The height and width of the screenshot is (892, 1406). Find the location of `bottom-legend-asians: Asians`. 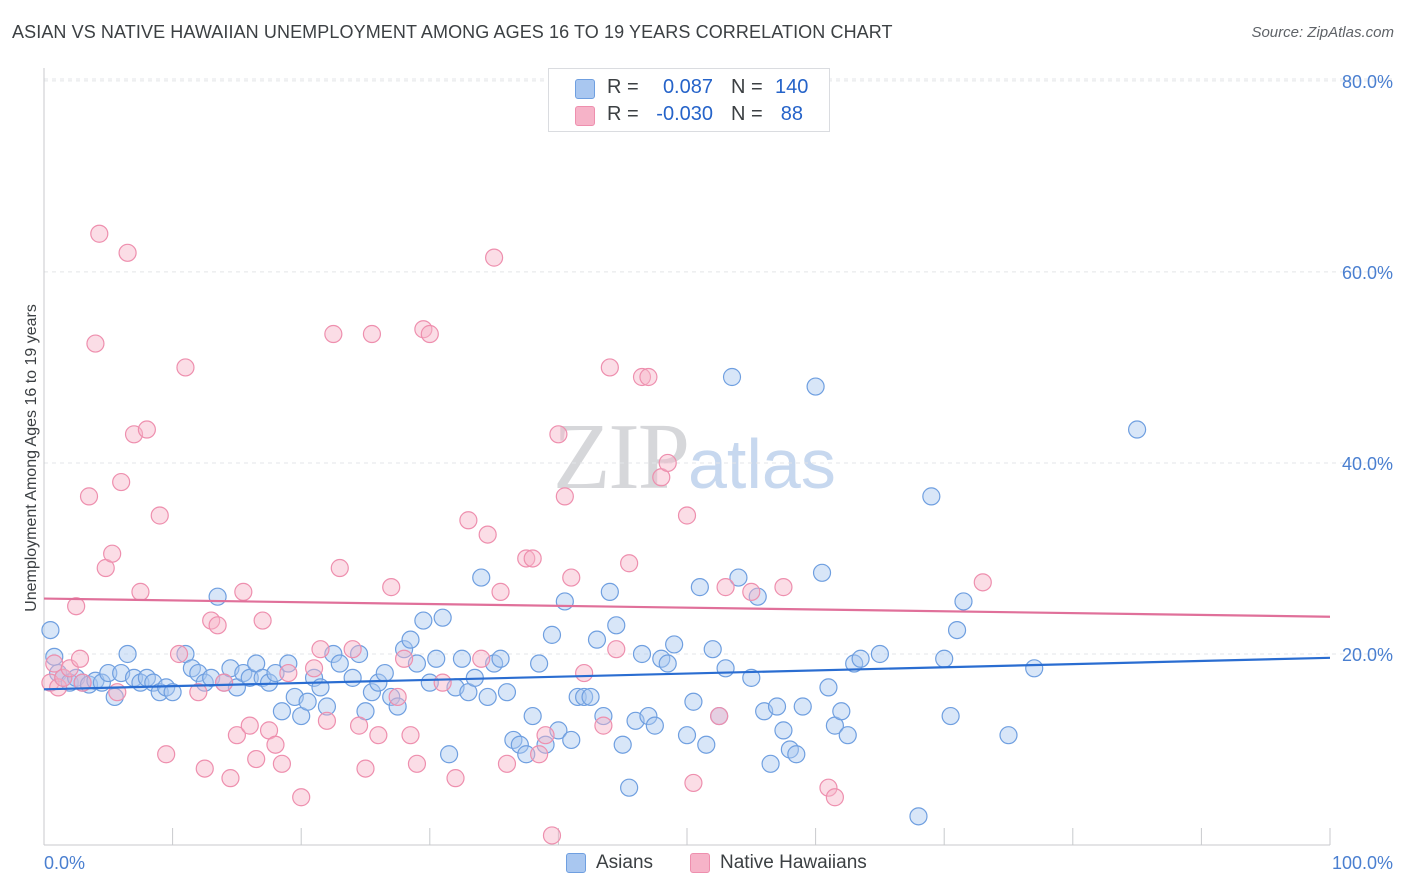

bottom-legend-asians: Asians is located at coordinates (625, 862).